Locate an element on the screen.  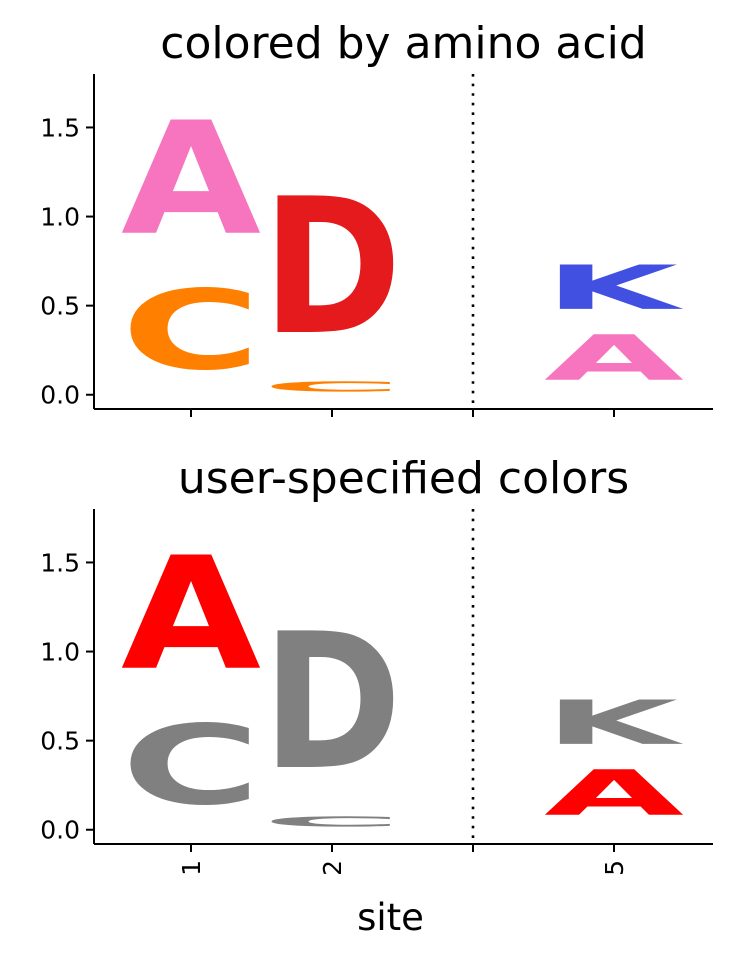
x-axis-label: site is located at coordinates (390, 917).